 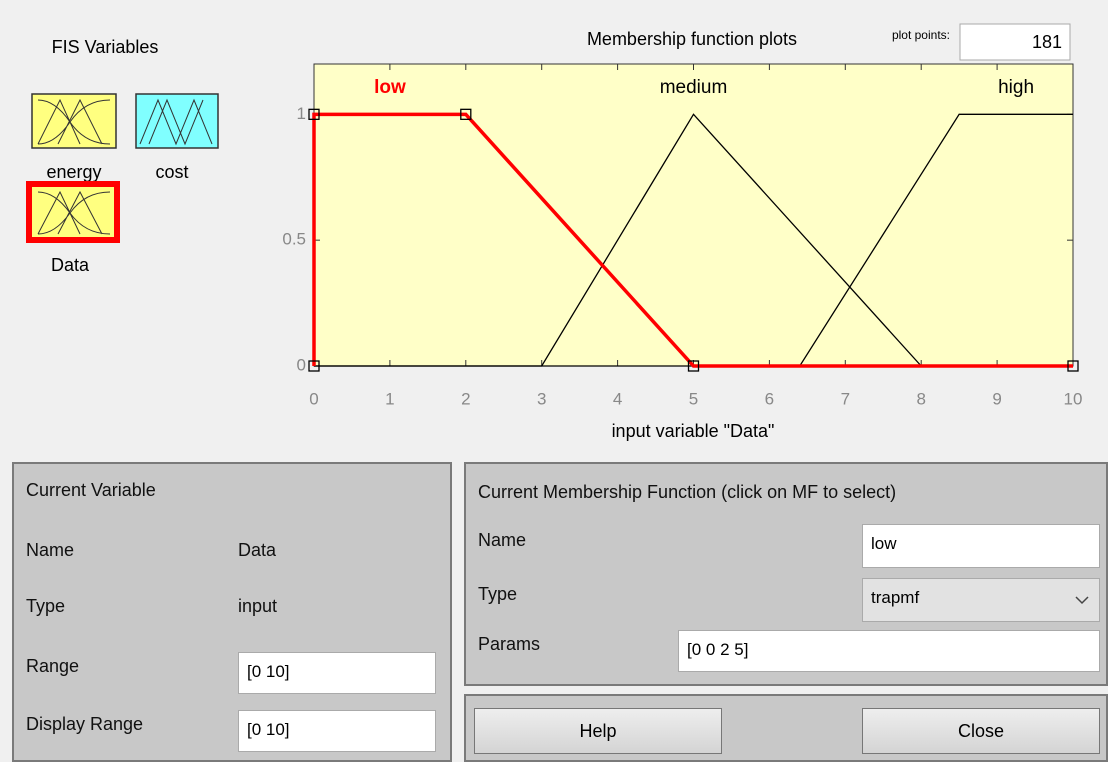 What do you see at coordinates (337, 731) in the screenshot?
I see `display-range-field: [0 10]` at bounding box center [337, 731].